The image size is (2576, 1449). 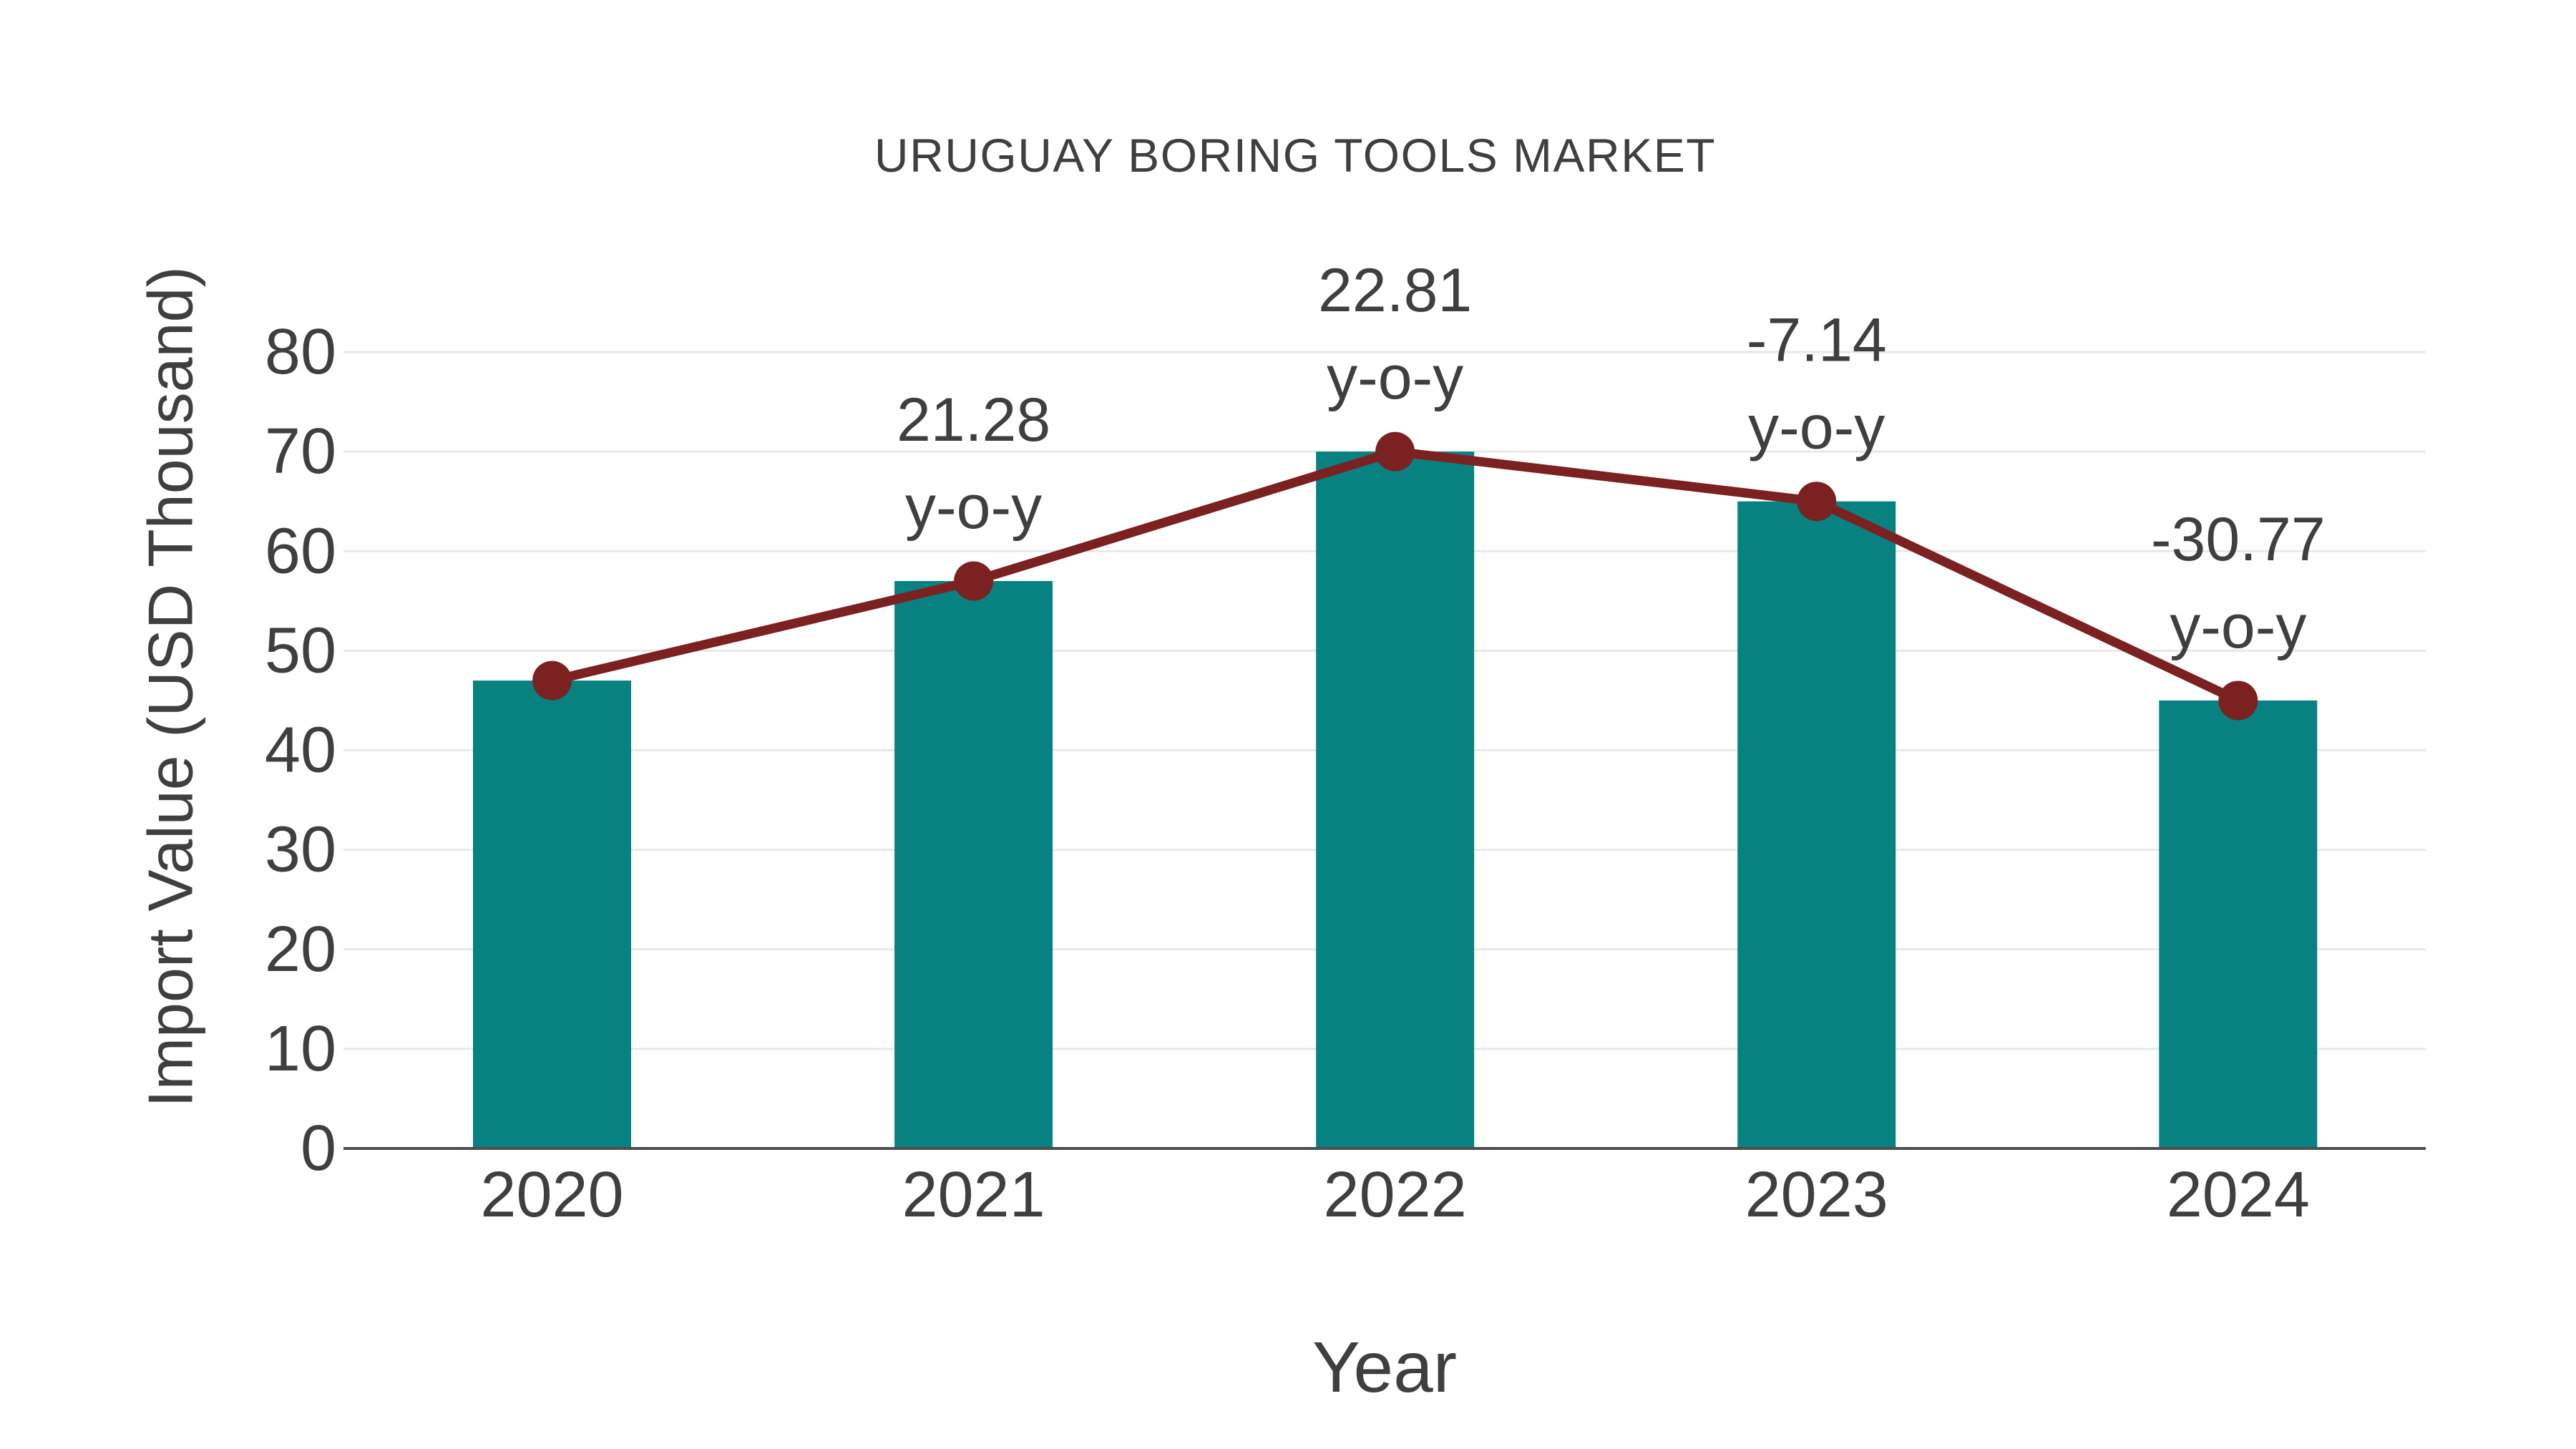 What do you see at coordinates (973, 420) in the screenshot?
I see `annotation-value-2021: 21.28` at bounding box center [973, 420].